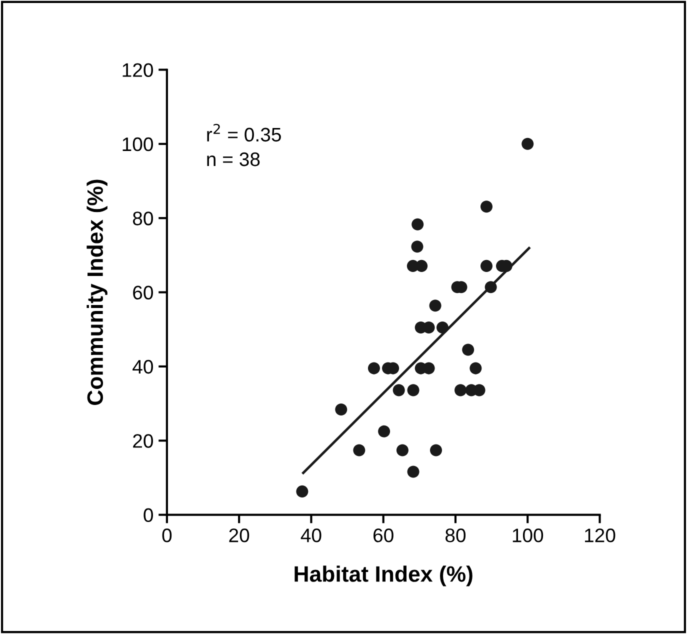 Image resolution: width=687 pixels, height=634 pixels. I want to click on y-tick-label: 100, so click(137, 144).